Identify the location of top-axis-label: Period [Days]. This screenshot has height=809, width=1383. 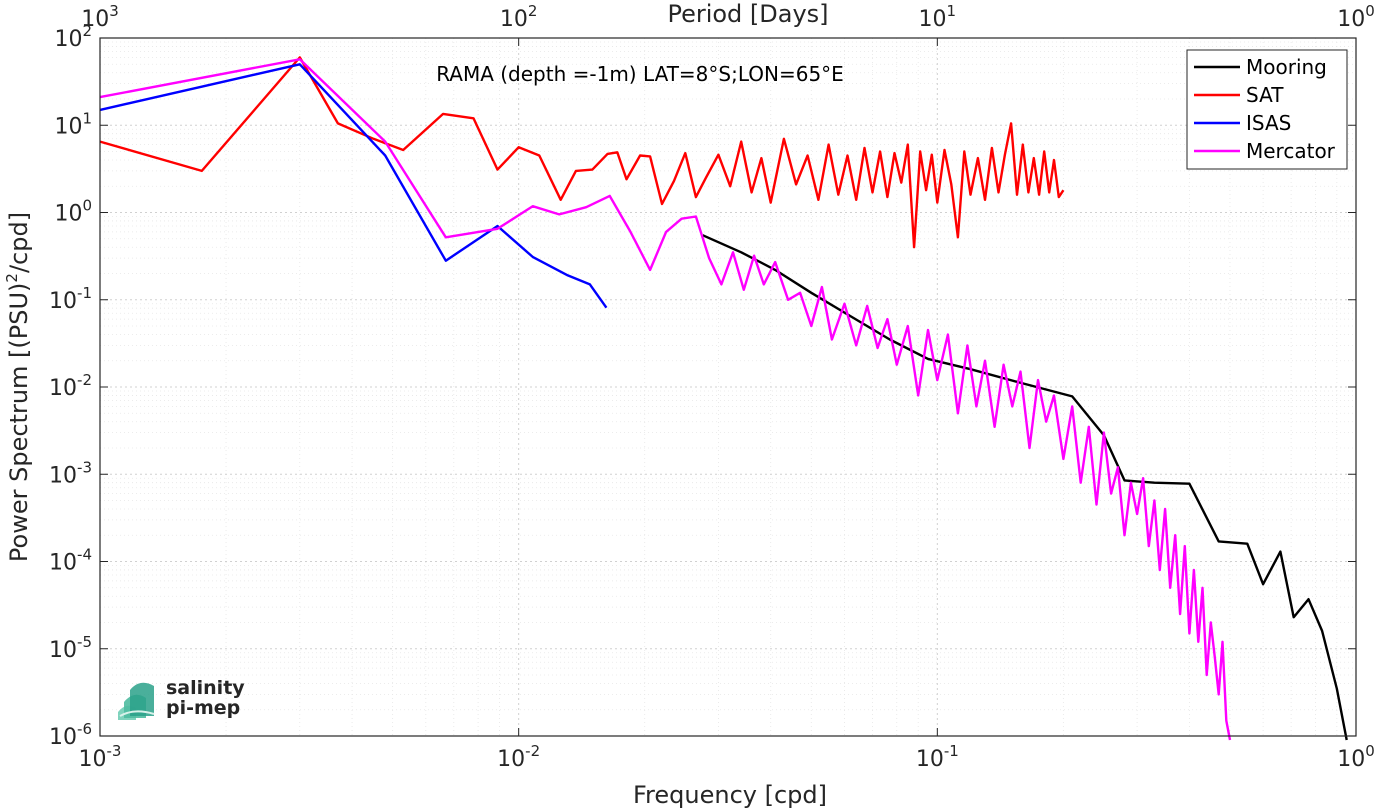
(747, 14).